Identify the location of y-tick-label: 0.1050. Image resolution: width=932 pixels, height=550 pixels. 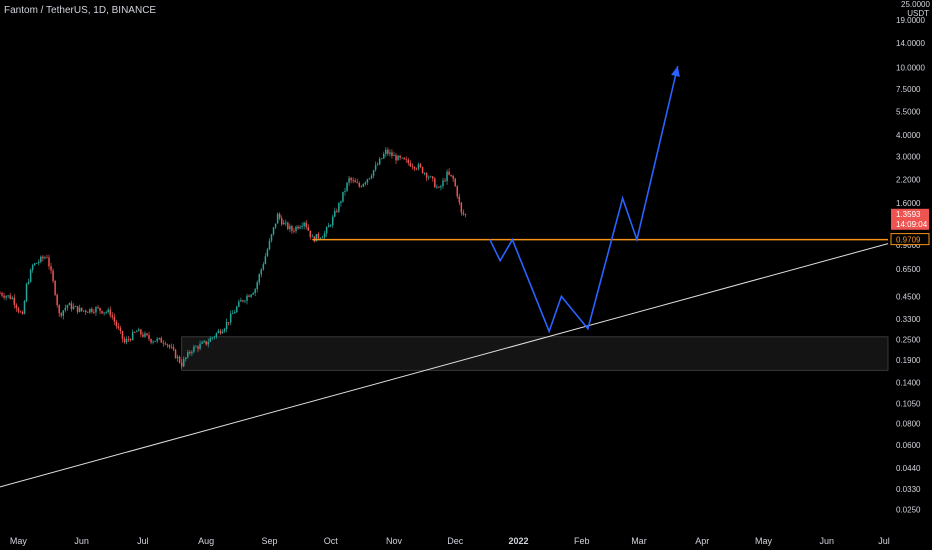
(908, 404).